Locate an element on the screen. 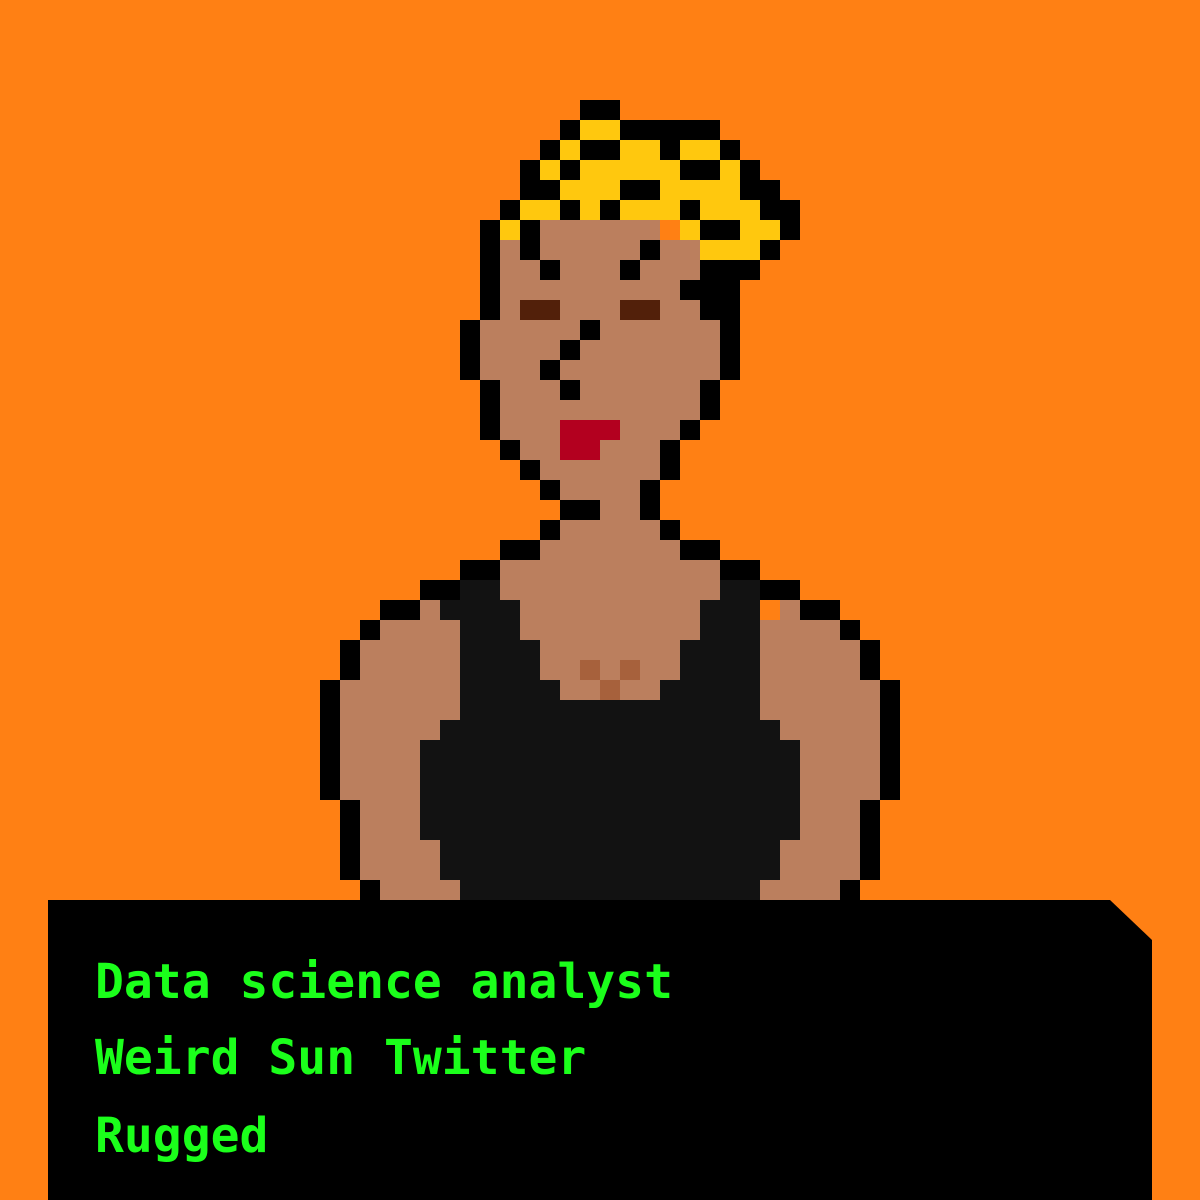  chest-mark is located at coordinates (610, 680).